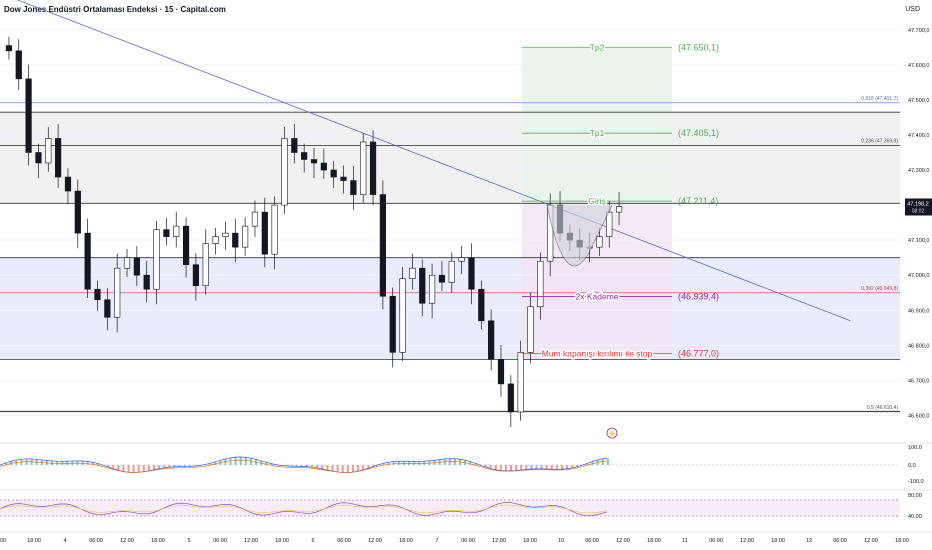 This screenshot has height=550, width=932. I want to click on position-level-value: (46.939,4), so click(698, 296).